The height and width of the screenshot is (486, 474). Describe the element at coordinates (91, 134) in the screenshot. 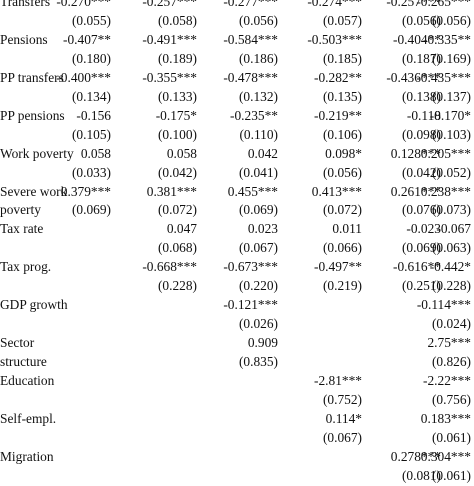

I see `table-cell: (0.105)` at that location.